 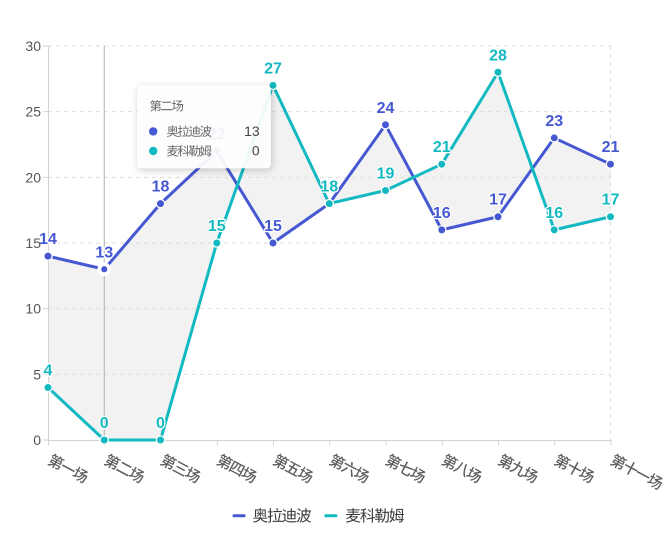 What do you see at coordinates (48, 239) in the screenshot?
I see `svg-text: 14` at bounding box center [48, 239].